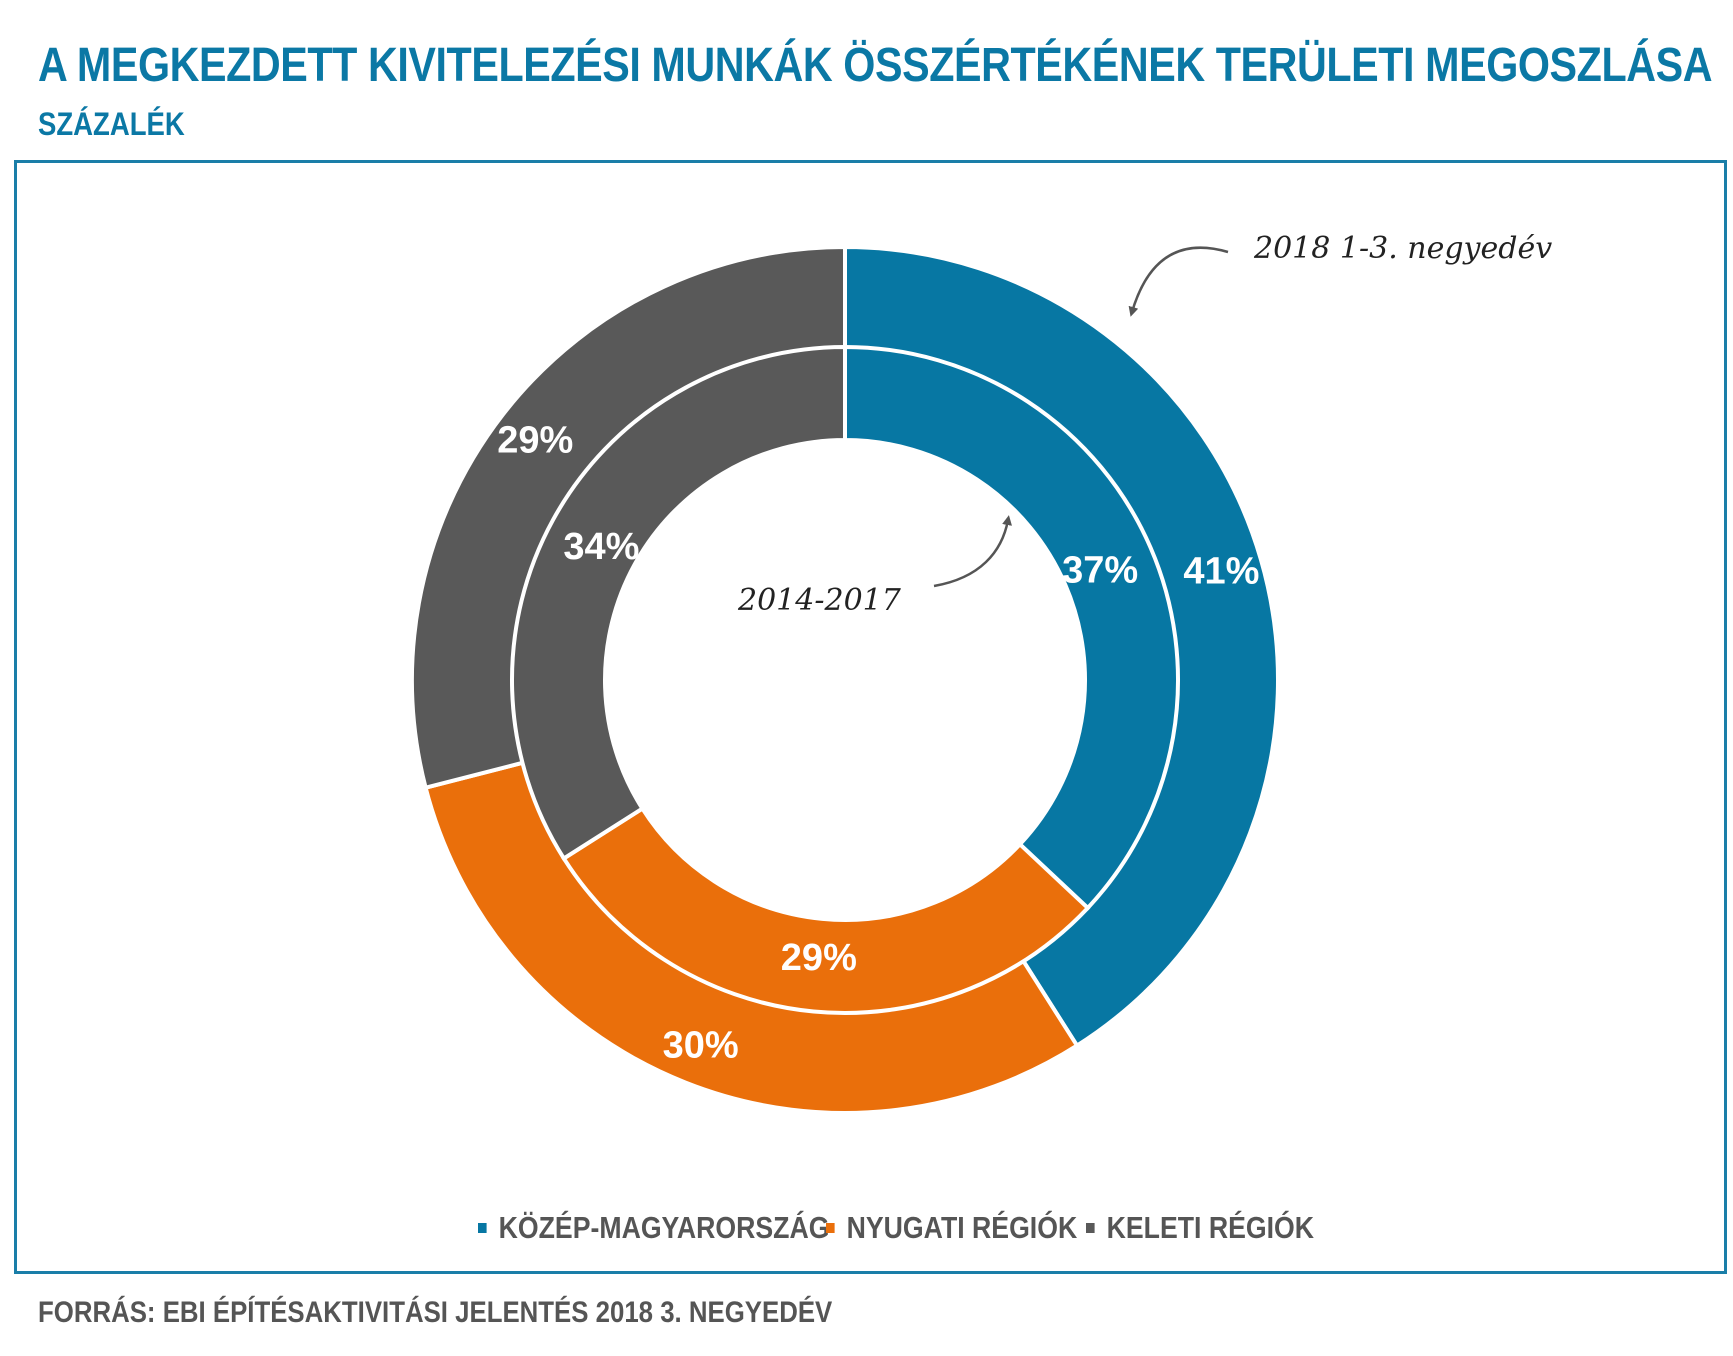 This screenshot has width=1733, height=1356. Describe the element at coordinates (1210, 1227) in the screenshot. I see `legend-label-keleti: KELETI RÉGIÓK` at that location.